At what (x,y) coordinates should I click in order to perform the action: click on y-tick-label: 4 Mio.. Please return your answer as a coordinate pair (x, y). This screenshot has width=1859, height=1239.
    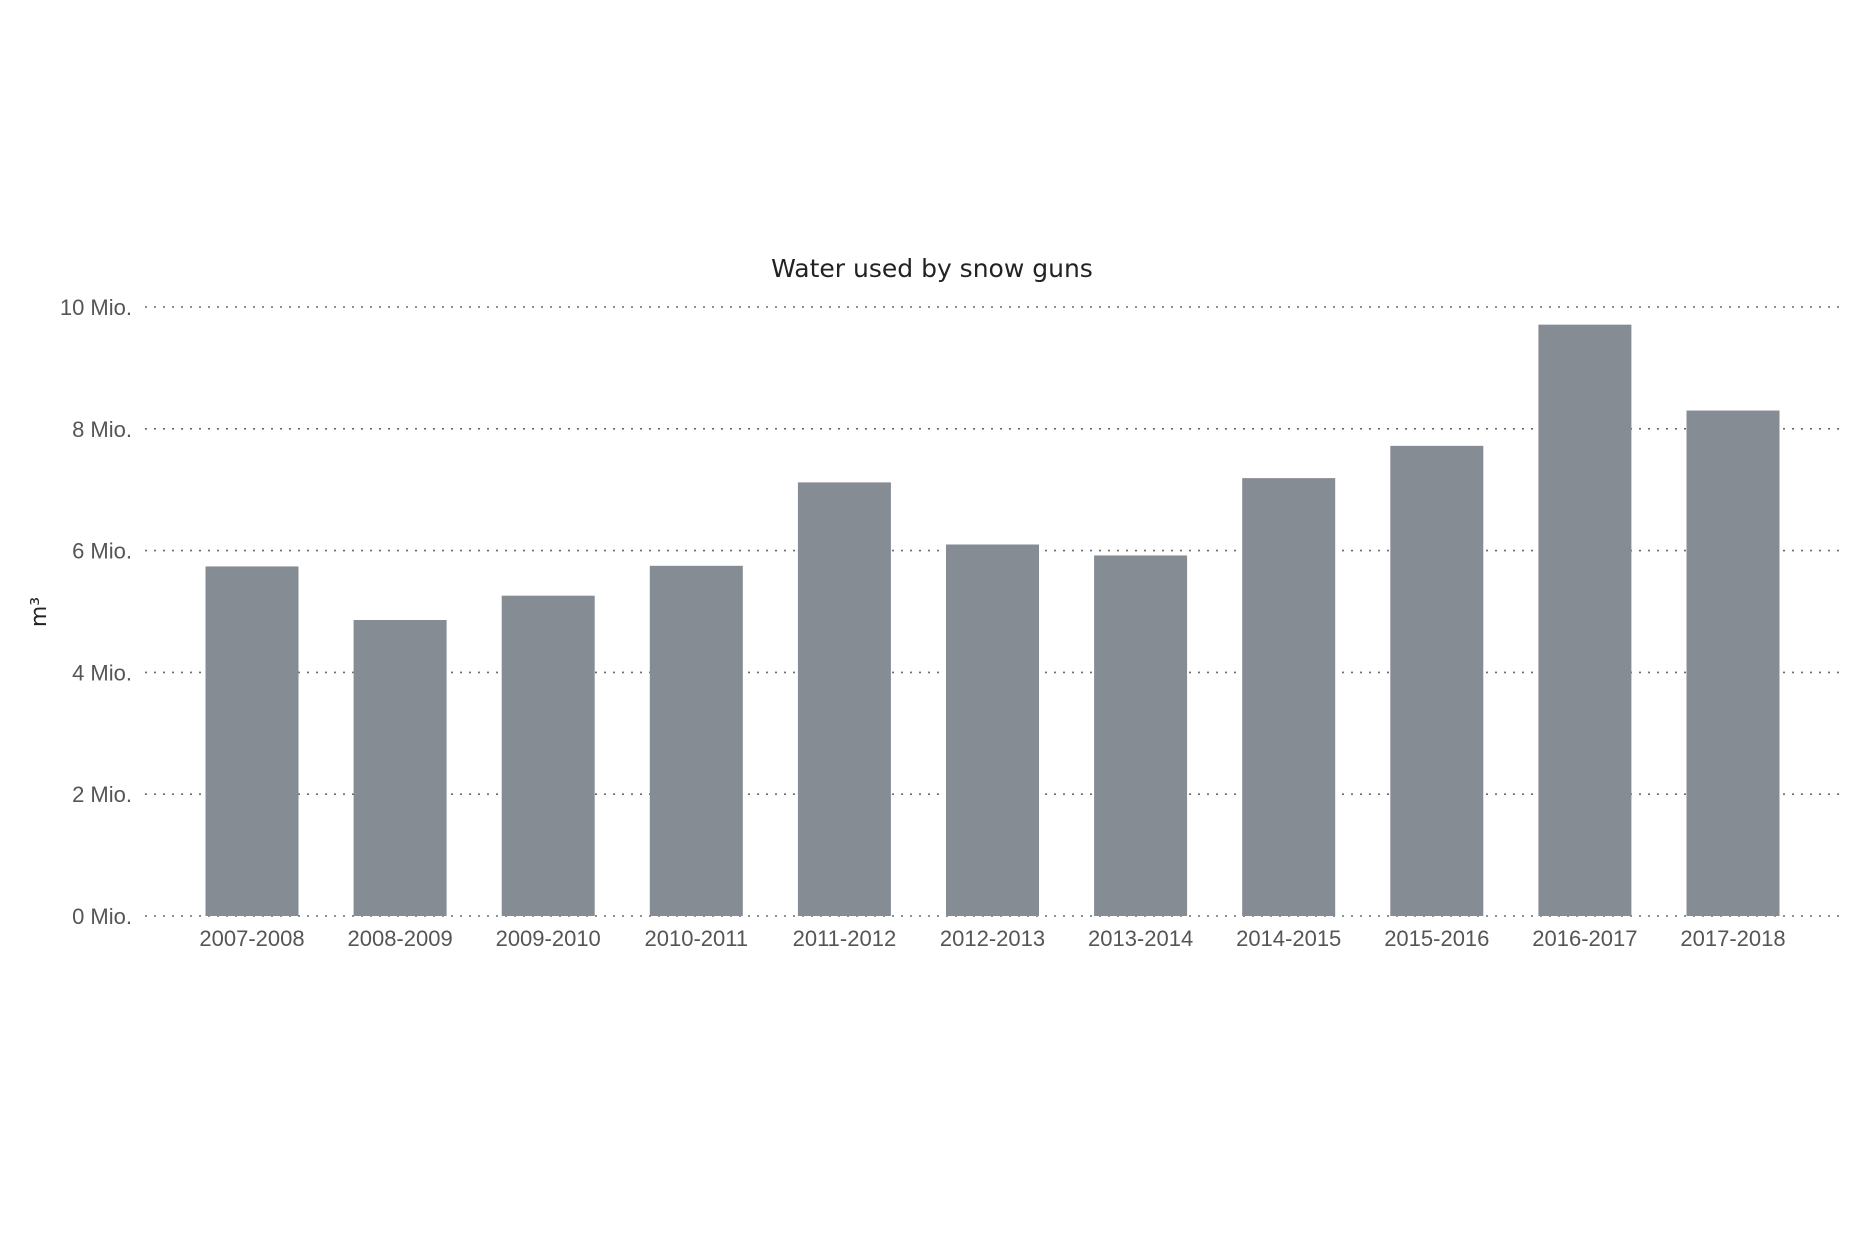
    Looking at the image, I should click on (102, 672).